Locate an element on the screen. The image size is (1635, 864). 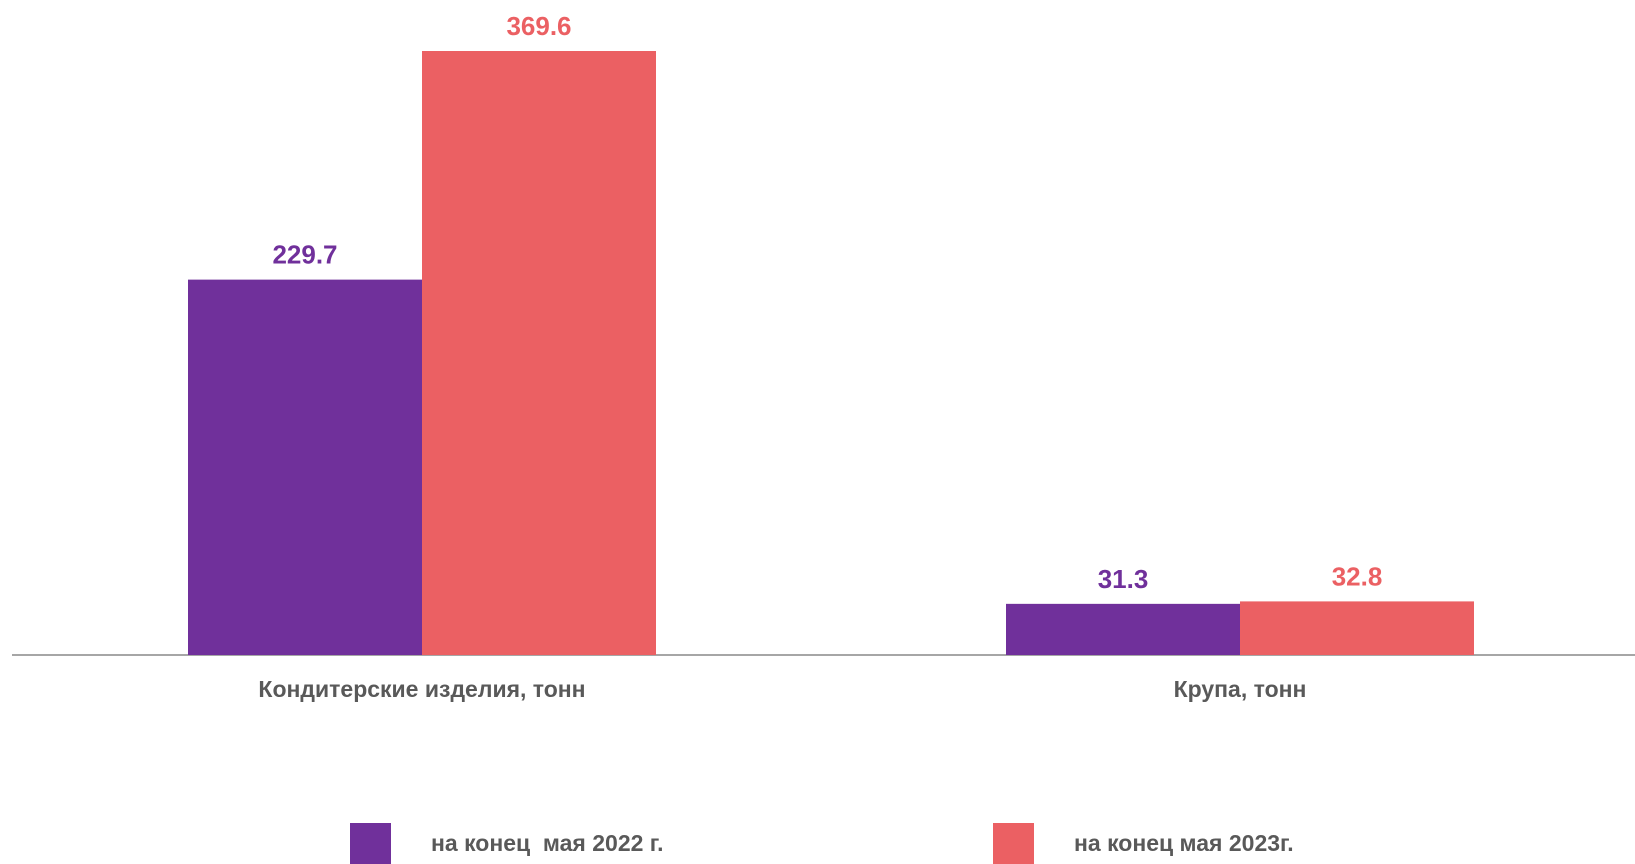
legend-item-2023: на конец мая 2023г. is located at coordinates (1143, 843).